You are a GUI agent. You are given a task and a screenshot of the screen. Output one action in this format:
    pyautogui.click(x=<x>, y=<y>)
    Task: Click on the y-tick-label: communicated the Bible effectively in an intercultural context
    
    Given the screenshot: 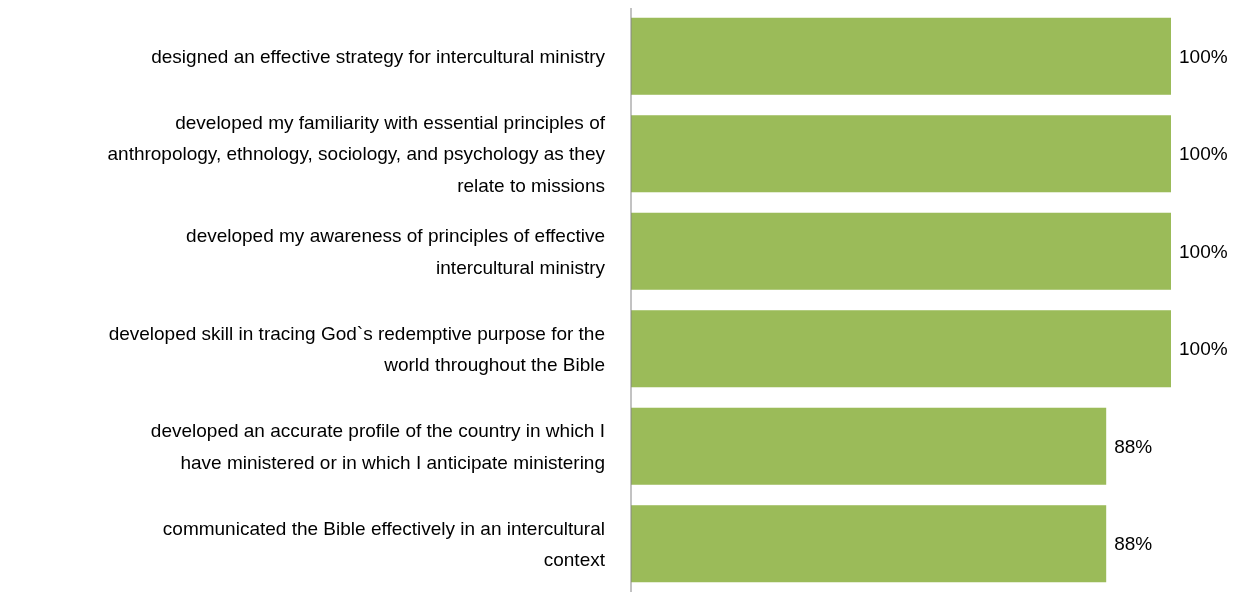 What is the action you would take?
    pyautogui.click(x=384, y=544)
    